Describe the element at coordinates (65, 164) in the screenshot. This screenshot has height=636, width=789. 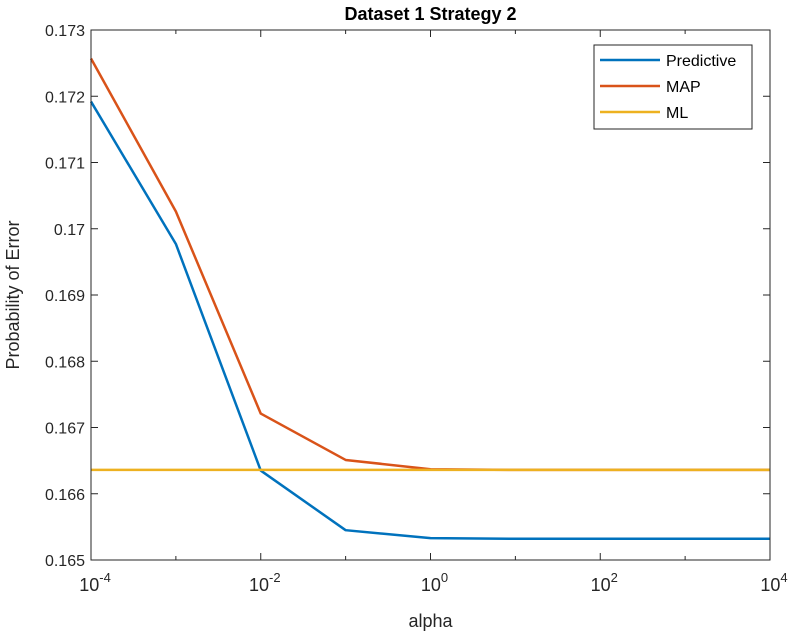
I see `y-tick-label: 0.171` at that location.